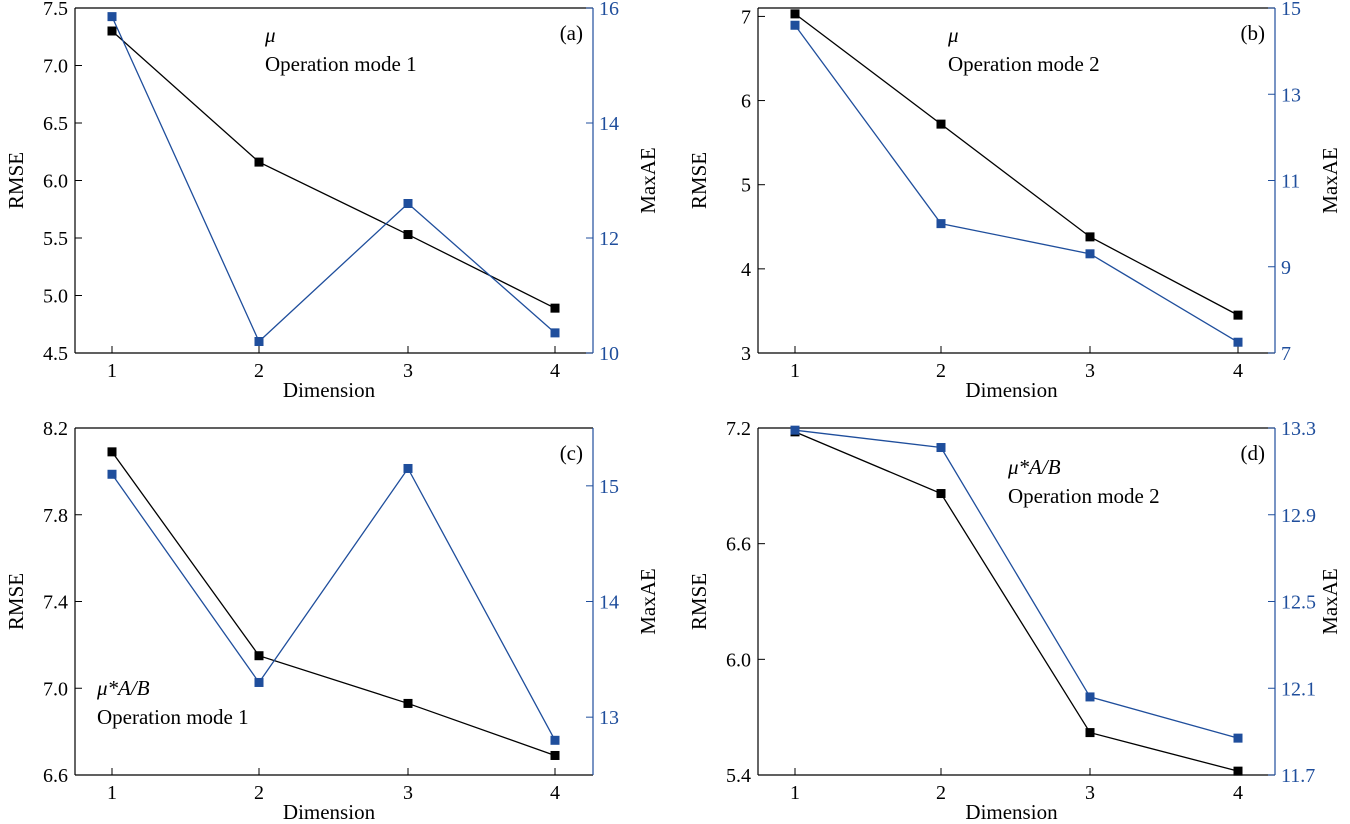 The height and width of the screenshot is (824, 1350). Describe the element at coordinates (746, 17) in the screenshot. I see `left-y-tick-label: 7` at that location.